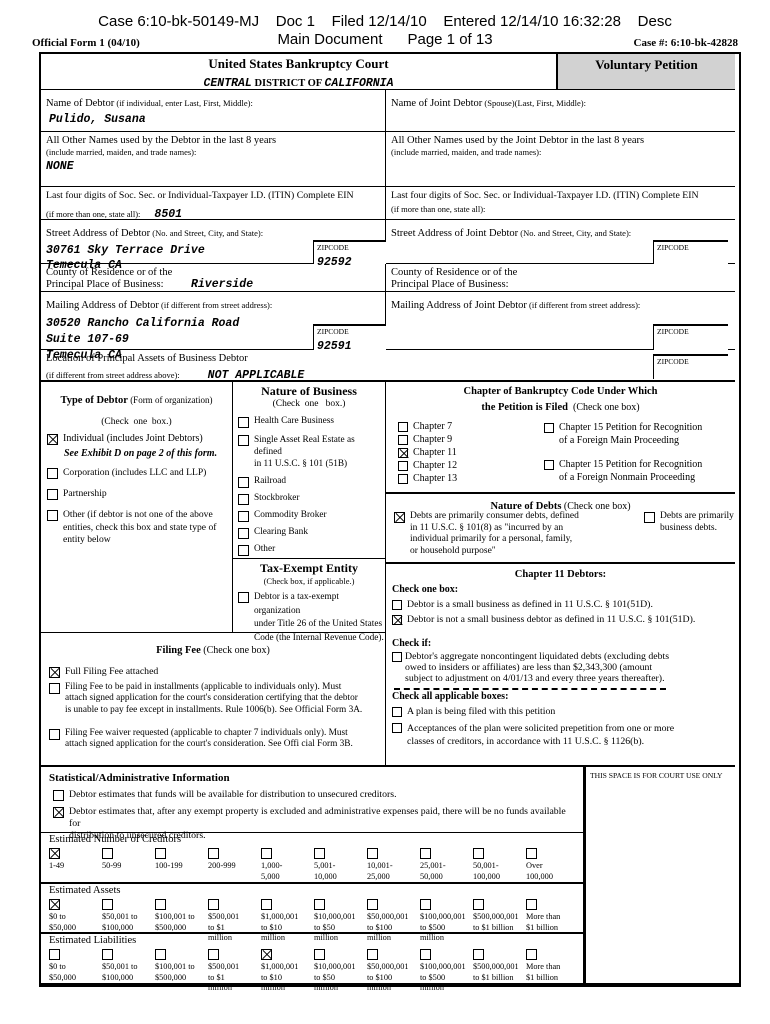 The width and height of the screenshot is (770, 1024). I want to click on estimate-option: $50,000,001 to $100 million, so click(393, 970).